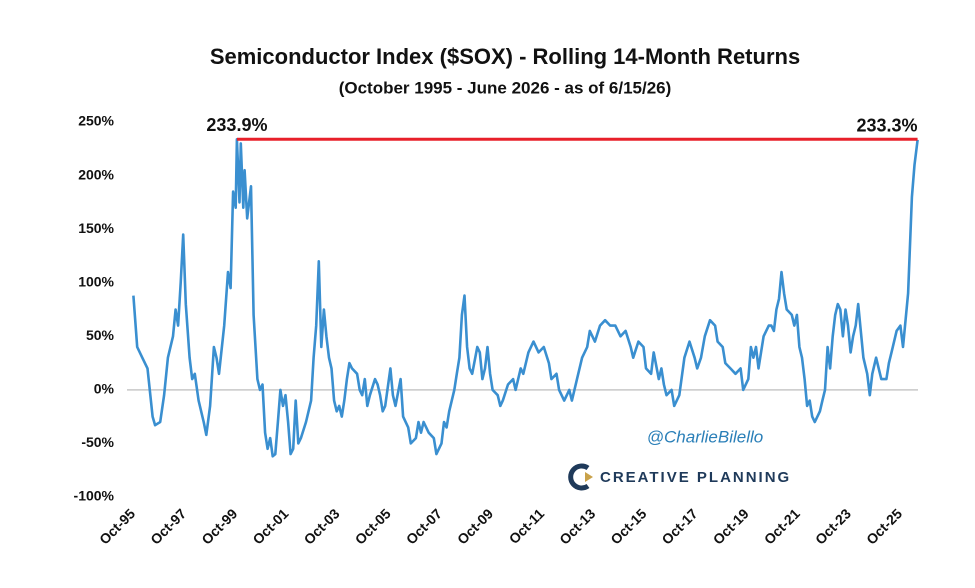 This screenshot has height=588, width=975. I want to click on x-tick-label: Oct-19, so click(731, 526).